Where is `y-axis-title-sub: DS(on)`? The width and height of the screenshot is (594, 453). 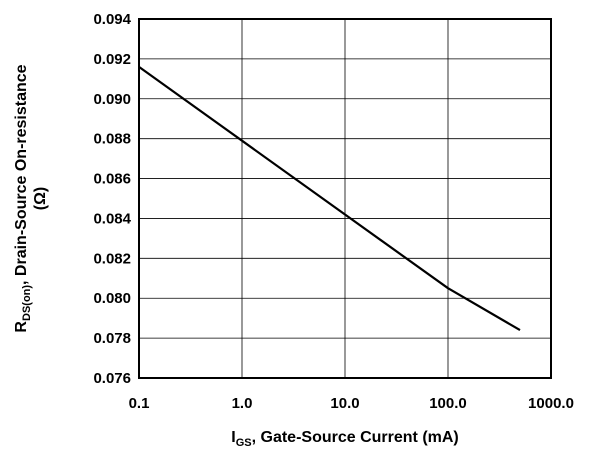 y-axis-title-sub: DS(on) is located at coordinates (27, 303).